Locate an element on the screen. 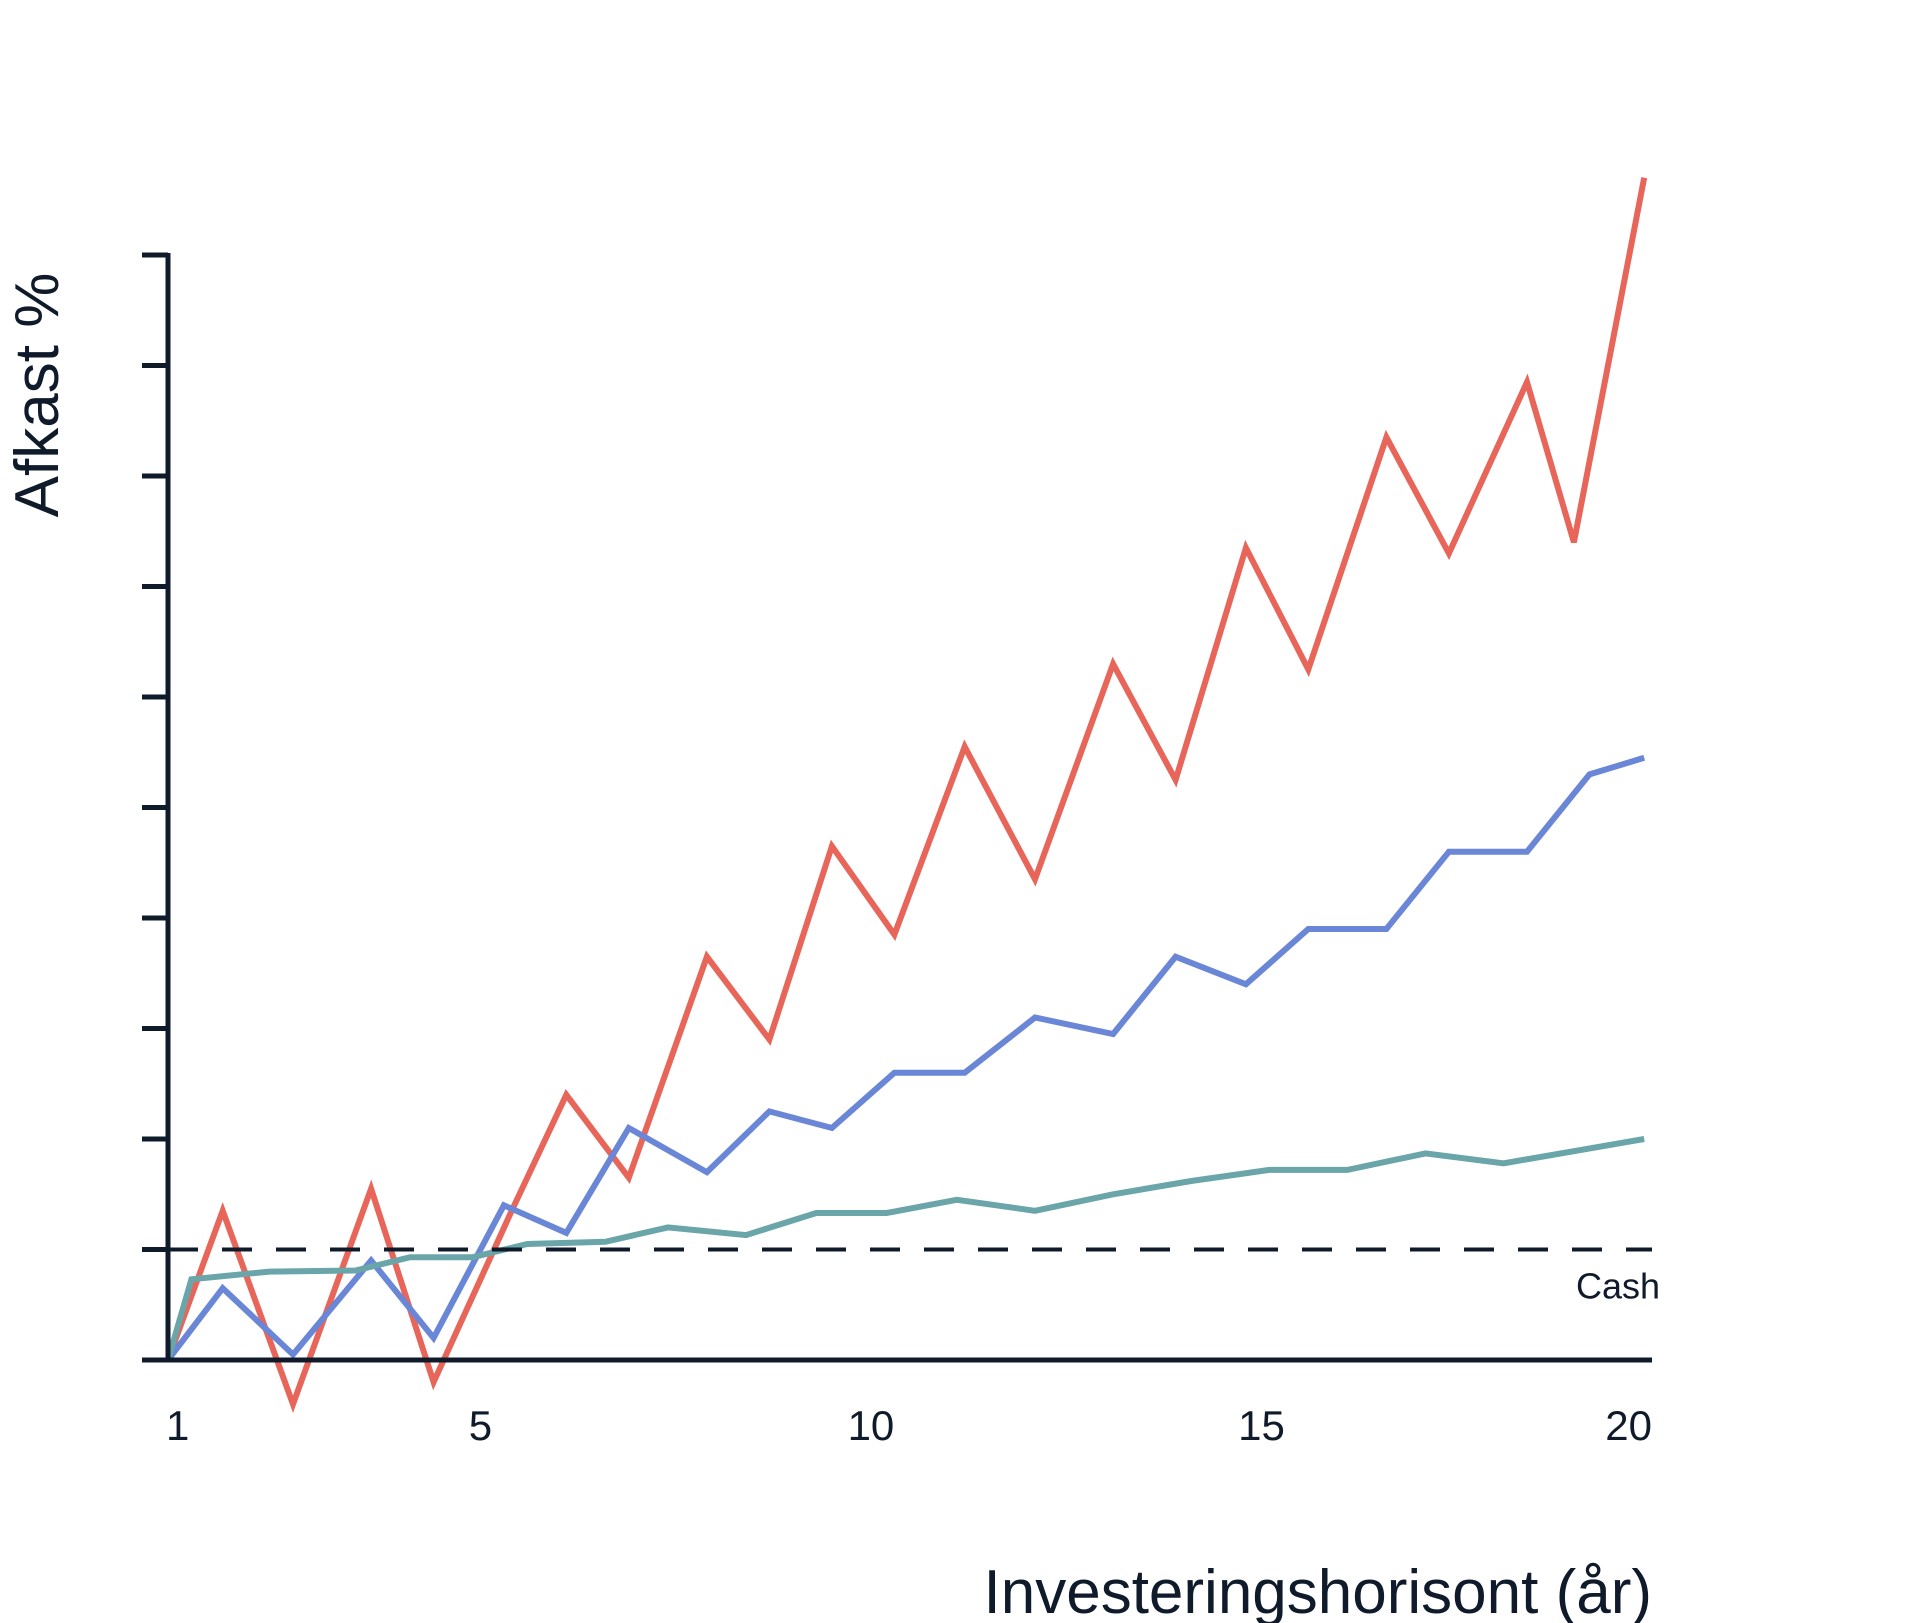  x-tick-label: 15 is located at coordinates (1261, 1425).